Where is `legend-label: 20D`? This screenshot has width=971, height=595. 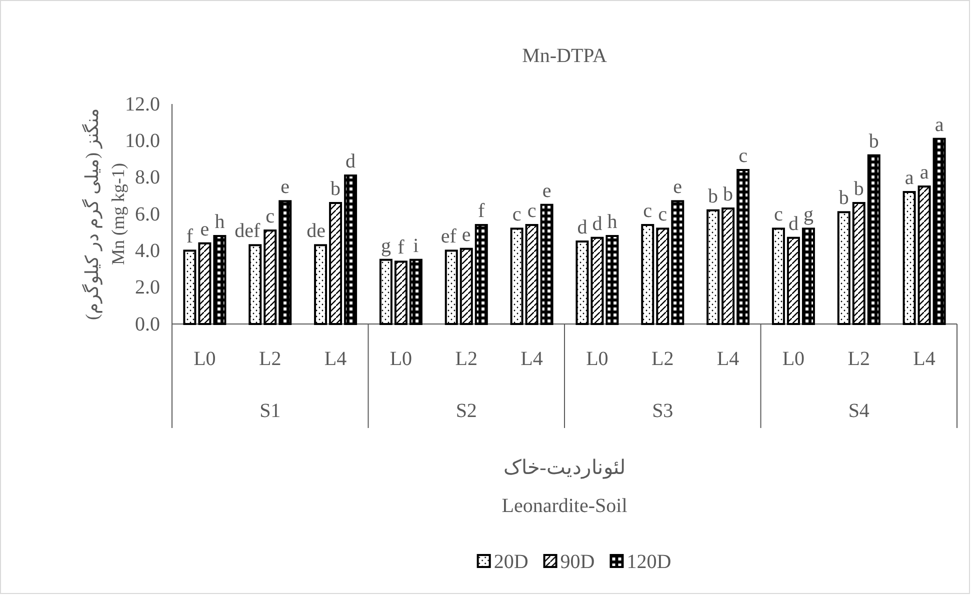 legend-label: 20D is located at coordinates (511, 562).